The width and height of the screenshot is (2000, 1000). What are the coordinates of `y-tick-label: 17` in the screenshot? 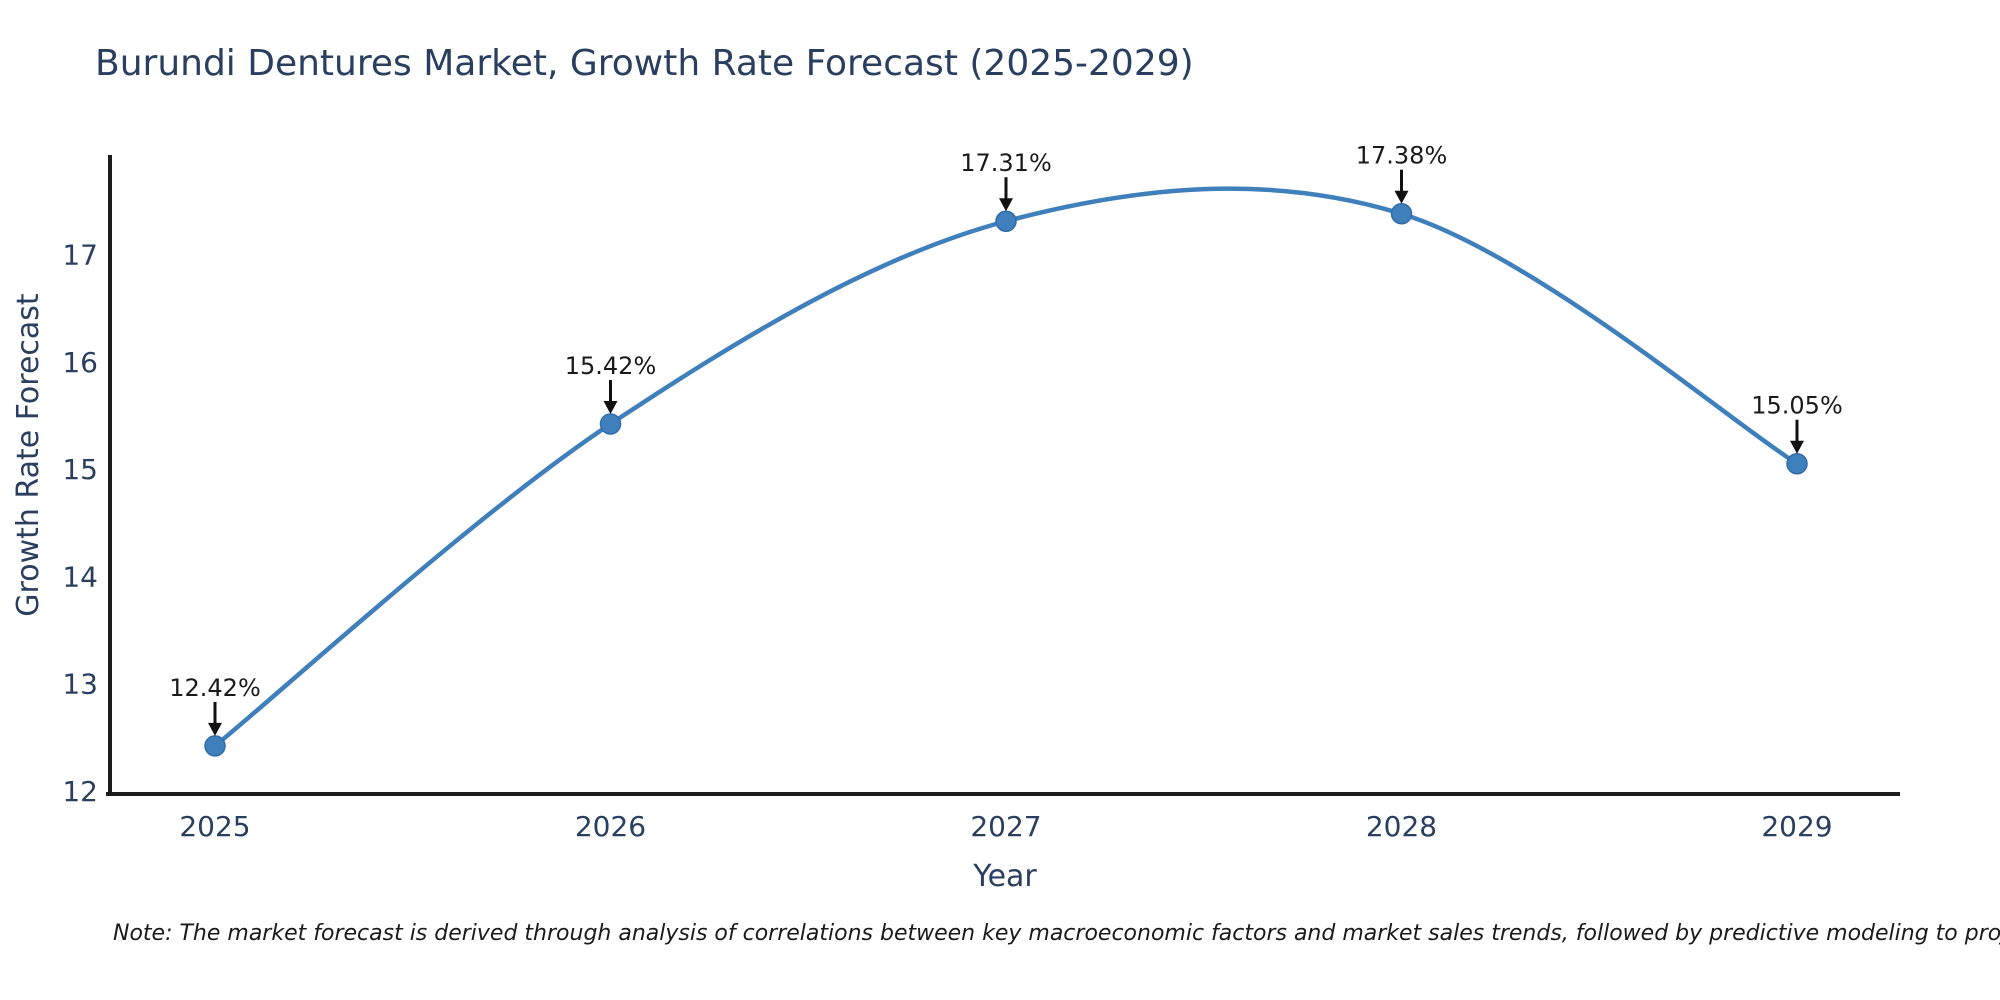 It's located at (80, 255).